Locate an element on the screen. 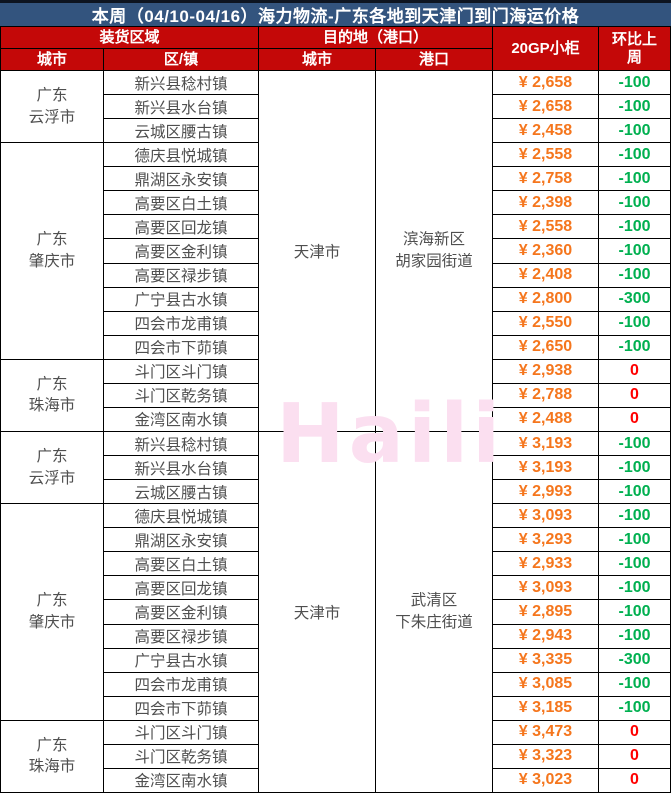 This screenshot has width=671, height=793. header-destination: 目的地（港口） is located at coordinates (375, 37).